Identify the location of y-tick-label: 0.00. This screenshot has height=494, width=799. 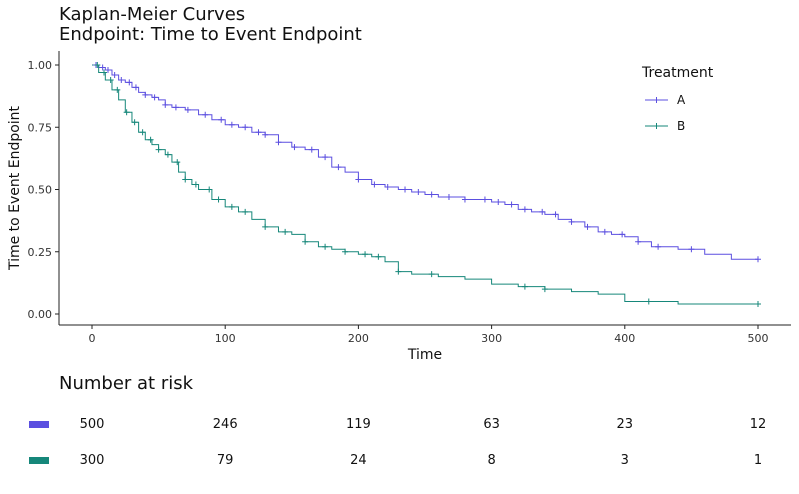
(40, 314).